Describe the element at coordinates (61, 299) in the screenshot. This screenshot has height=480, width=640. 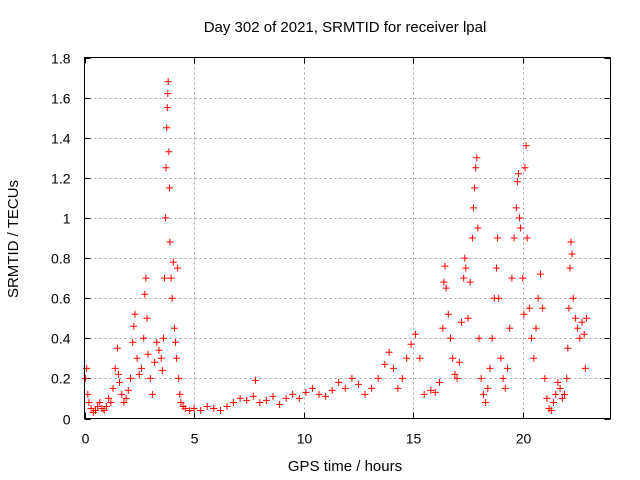
I see `y-tick-label: 0.6` at that location.